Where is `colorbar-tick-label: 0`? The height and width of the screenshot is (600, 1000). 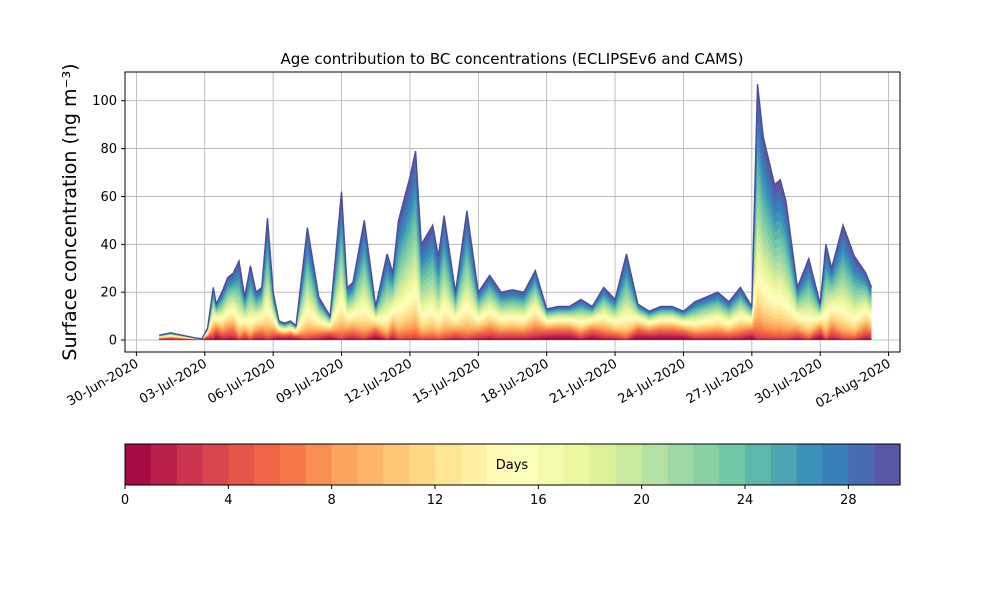
colorbar-tick-label: 0 is located at coordinates (125, 500).